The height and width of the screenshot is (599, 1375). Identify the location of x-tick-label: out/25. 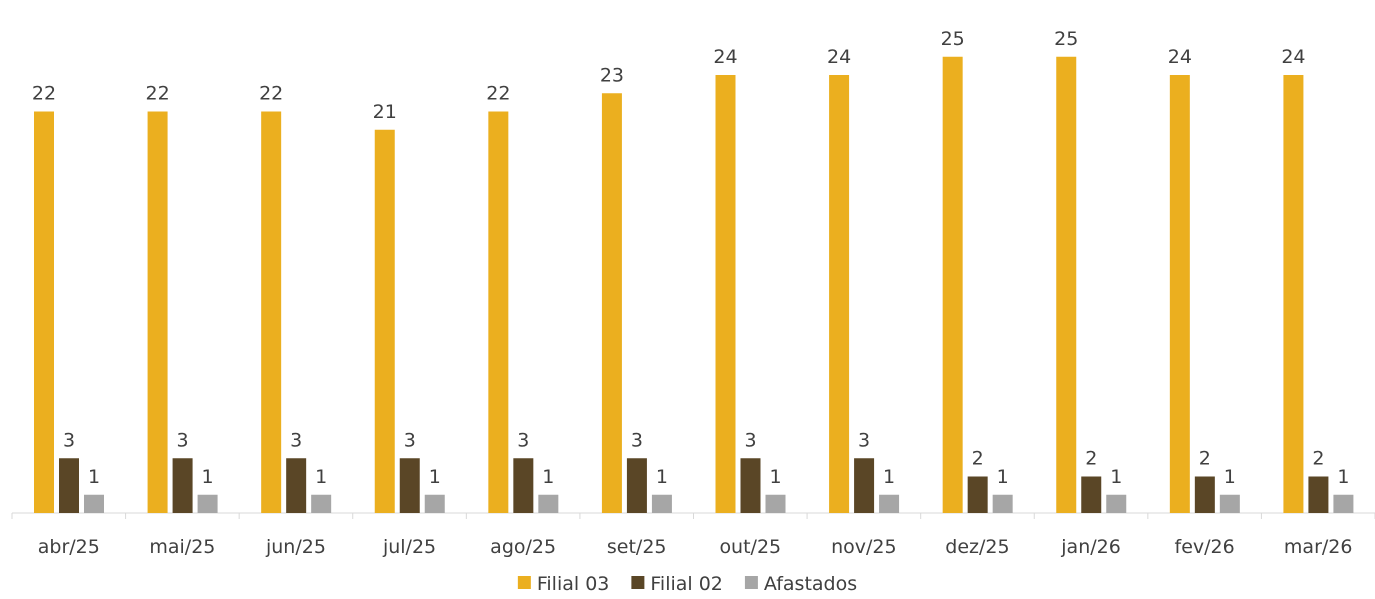
(750, 547).